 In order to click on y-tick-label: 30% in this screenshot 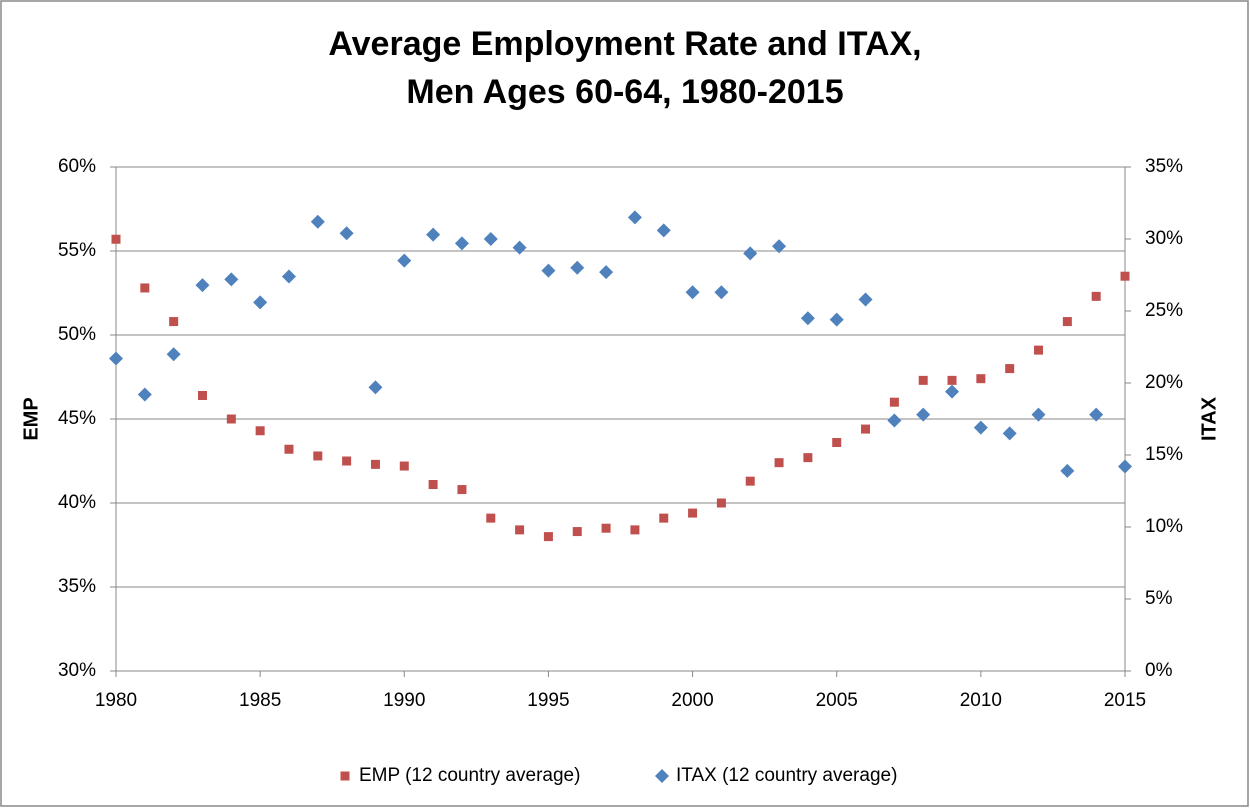, I will do `click(77, 670)`.